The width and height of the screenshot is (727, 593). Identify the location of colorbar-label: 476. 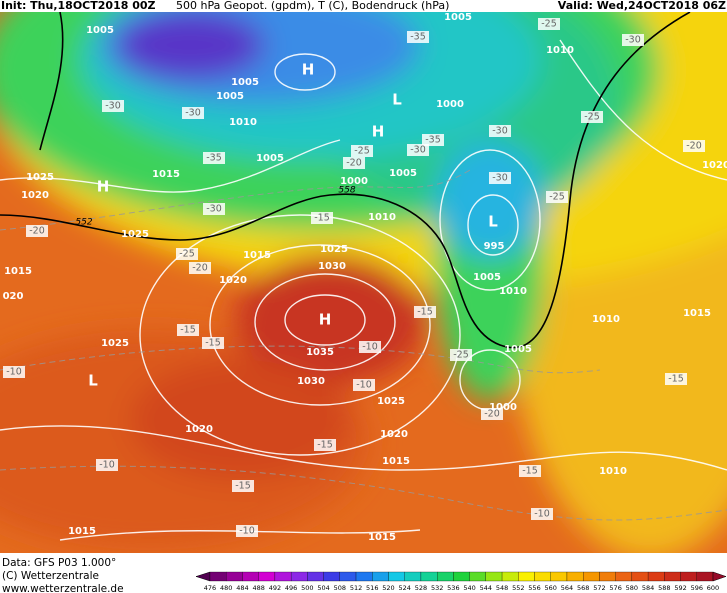
(210, 588).